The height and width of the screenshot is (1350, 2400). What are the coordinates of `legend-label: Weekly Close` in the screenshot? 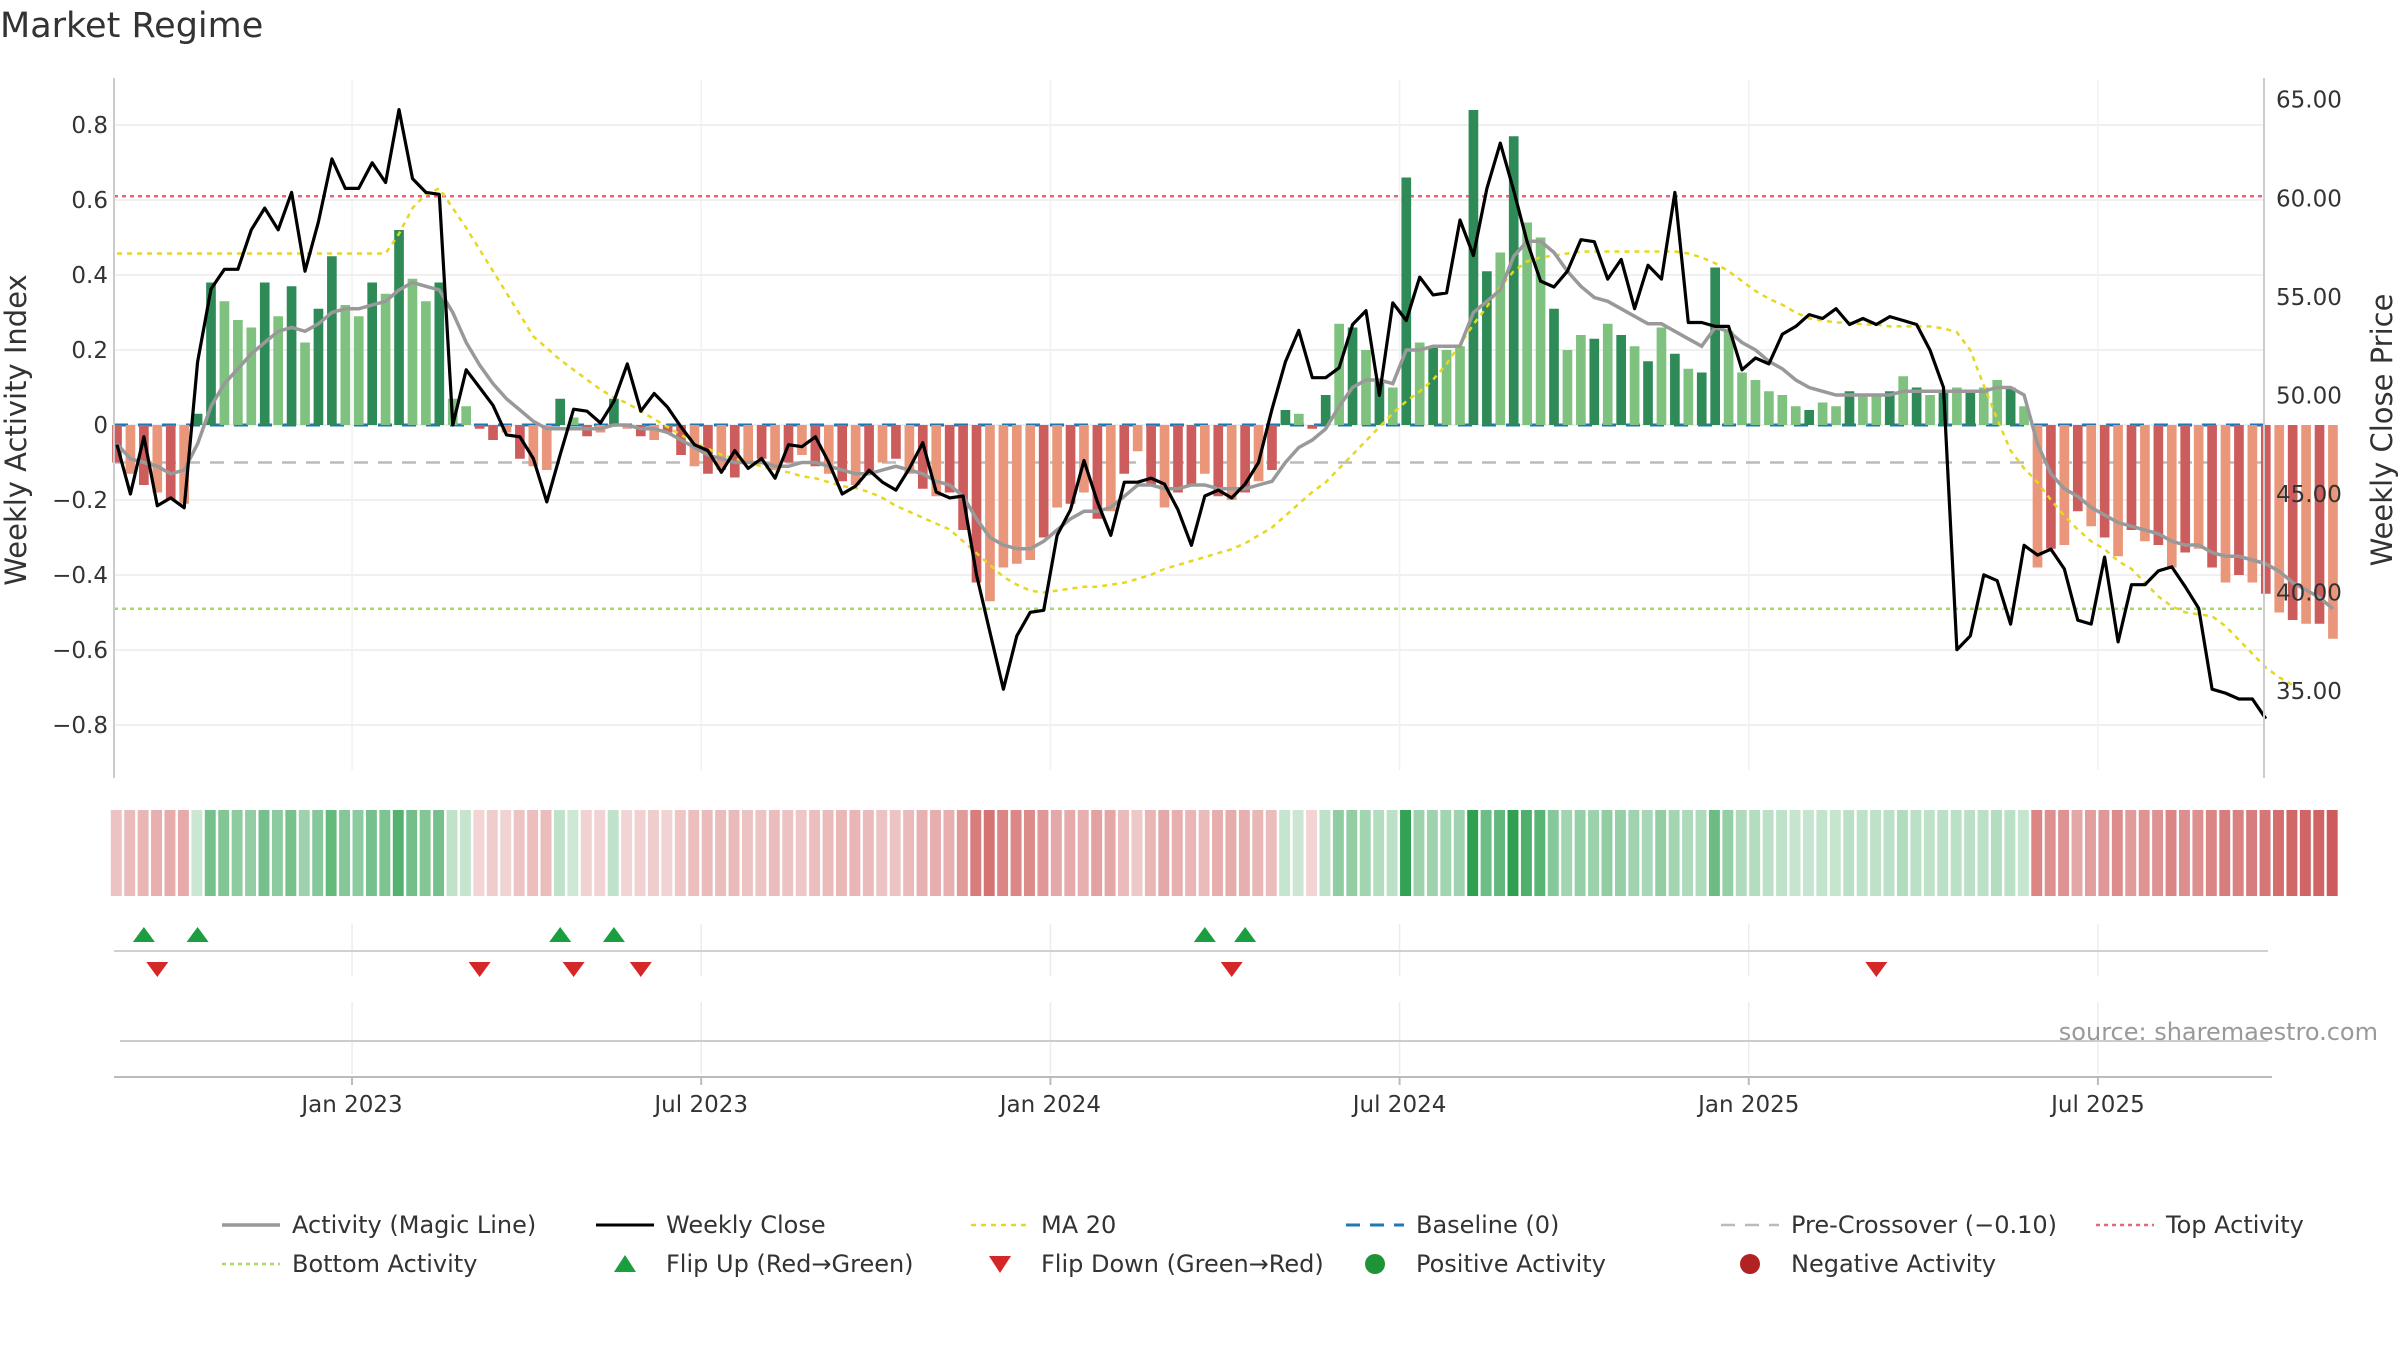 It's located at (746, 1225).